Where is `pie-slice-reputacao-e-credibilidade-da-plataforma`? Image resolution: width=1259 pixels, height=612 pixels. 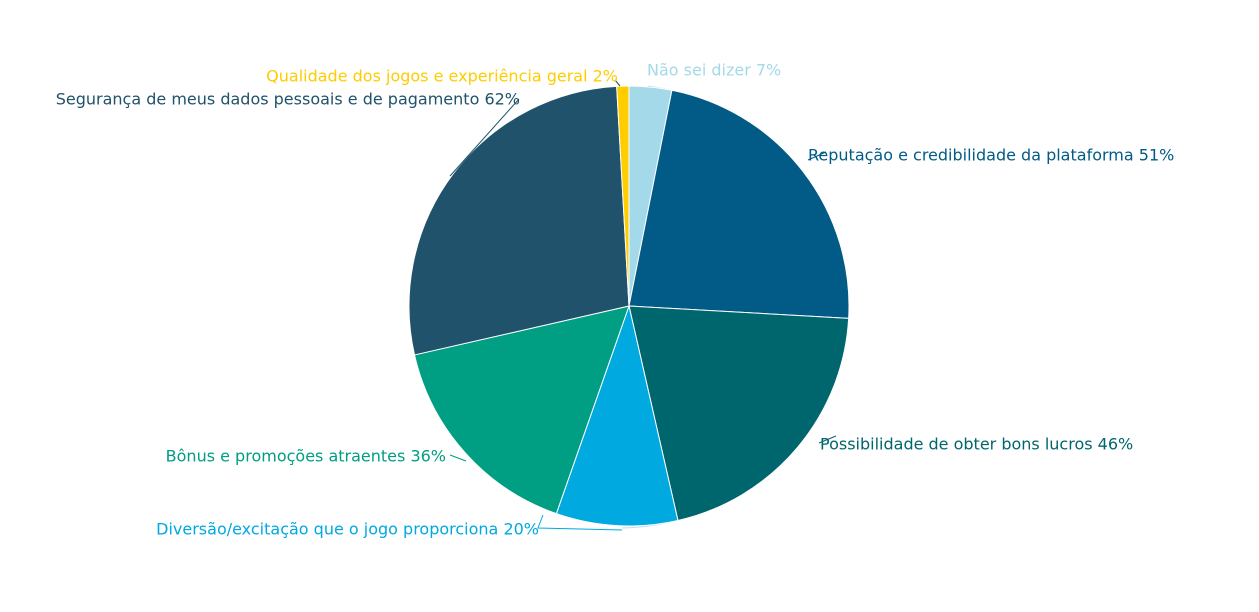 pie-slice-reputacao-e-credibilidade-da-plataforma is located at coordinates (739, 204).